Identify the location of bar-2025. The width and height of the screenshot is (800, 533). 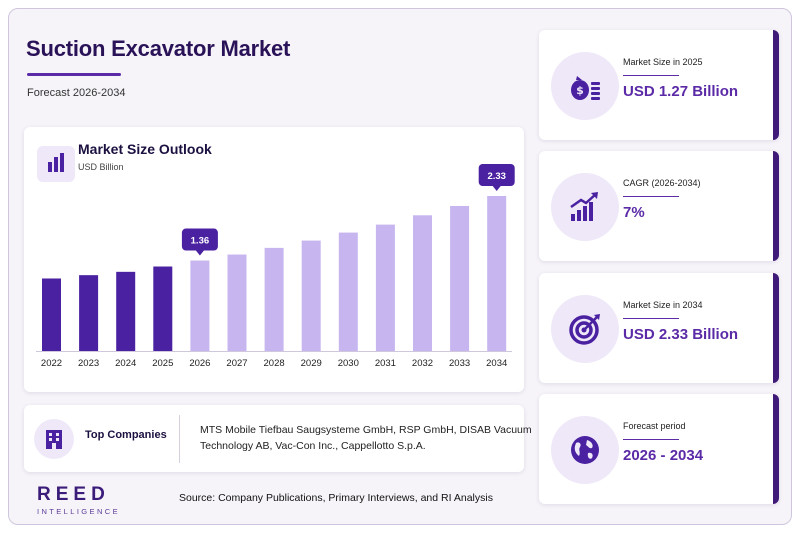
(163, 308).